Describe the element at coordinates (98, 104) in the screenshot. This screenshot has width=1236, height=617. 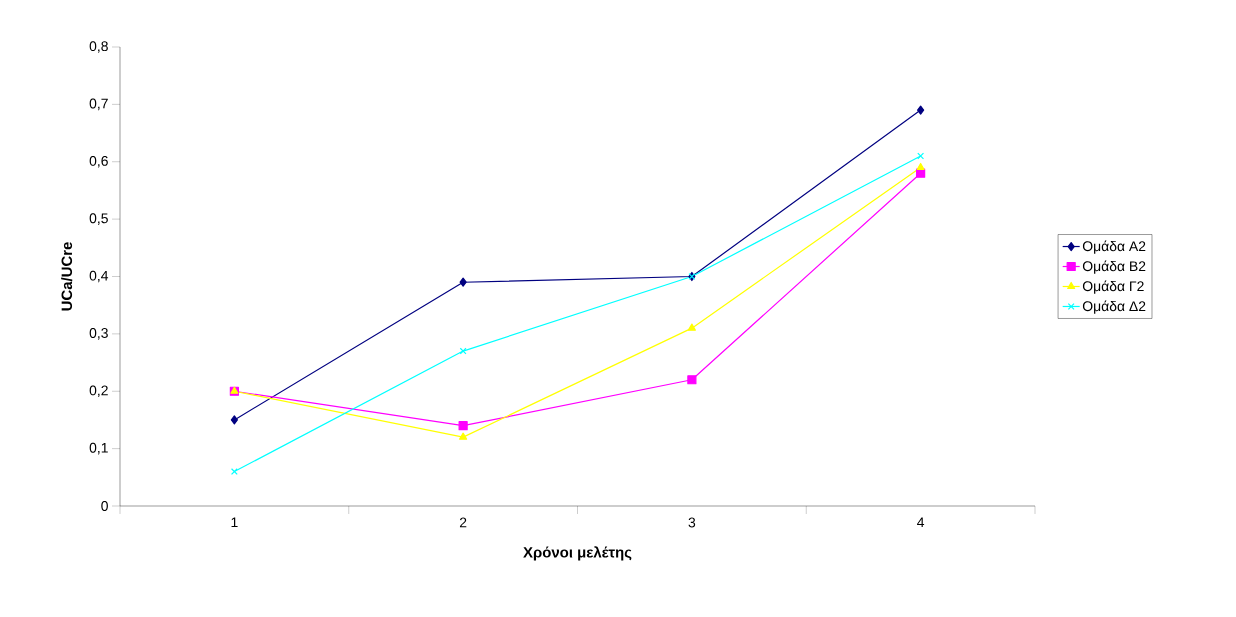
I see `y-tick-label: 0,7` at that location.